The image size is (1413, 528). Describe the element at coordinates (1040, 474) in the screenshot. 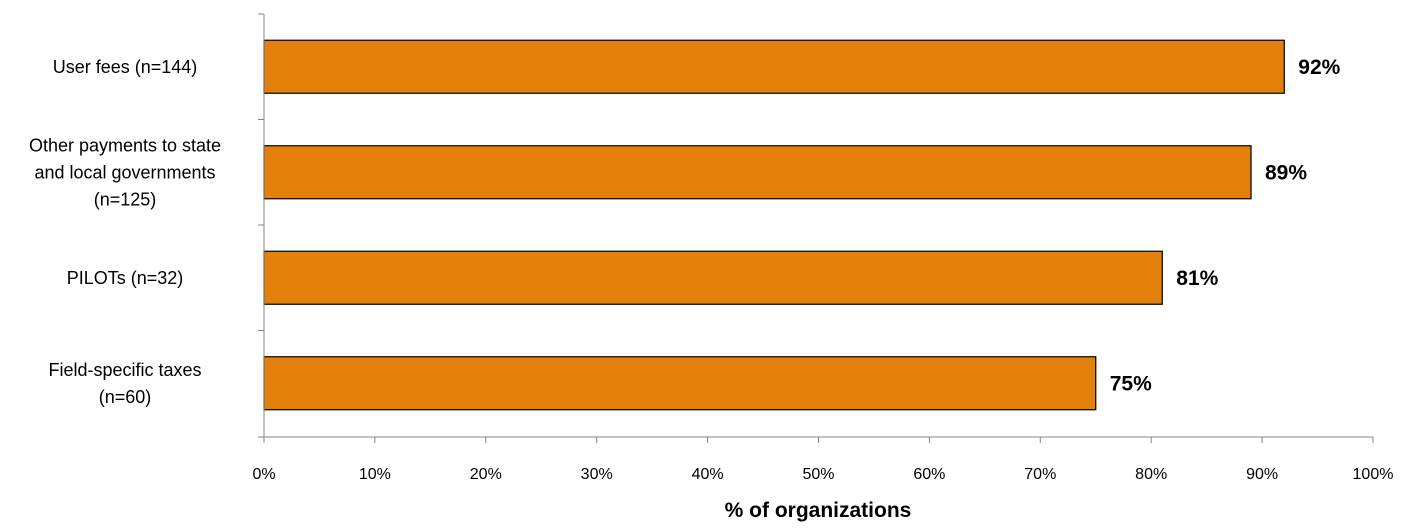

I see `x-tick-label: 70%` at that location.